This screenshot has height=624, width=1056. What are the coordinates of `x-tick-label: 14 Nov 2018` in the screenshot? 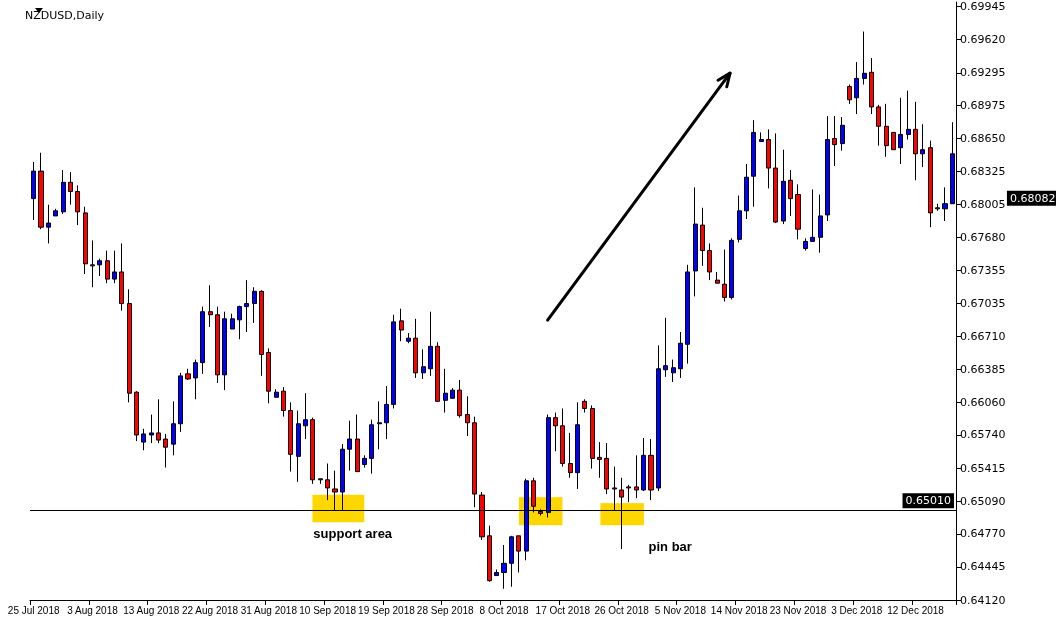 It's located at (739, 610).